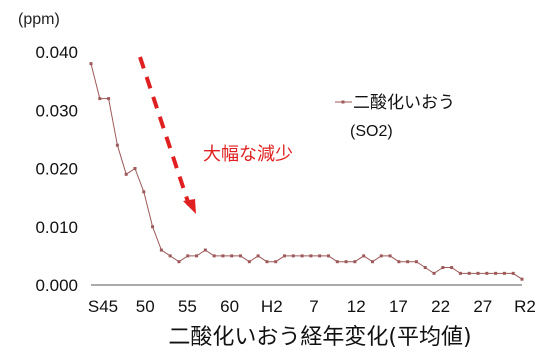 The image size is (536, 356). What do you see at coordinates (187, 306) in the screenshot?
I see `x-tick-label: 55` at bounding box center [187, 306].